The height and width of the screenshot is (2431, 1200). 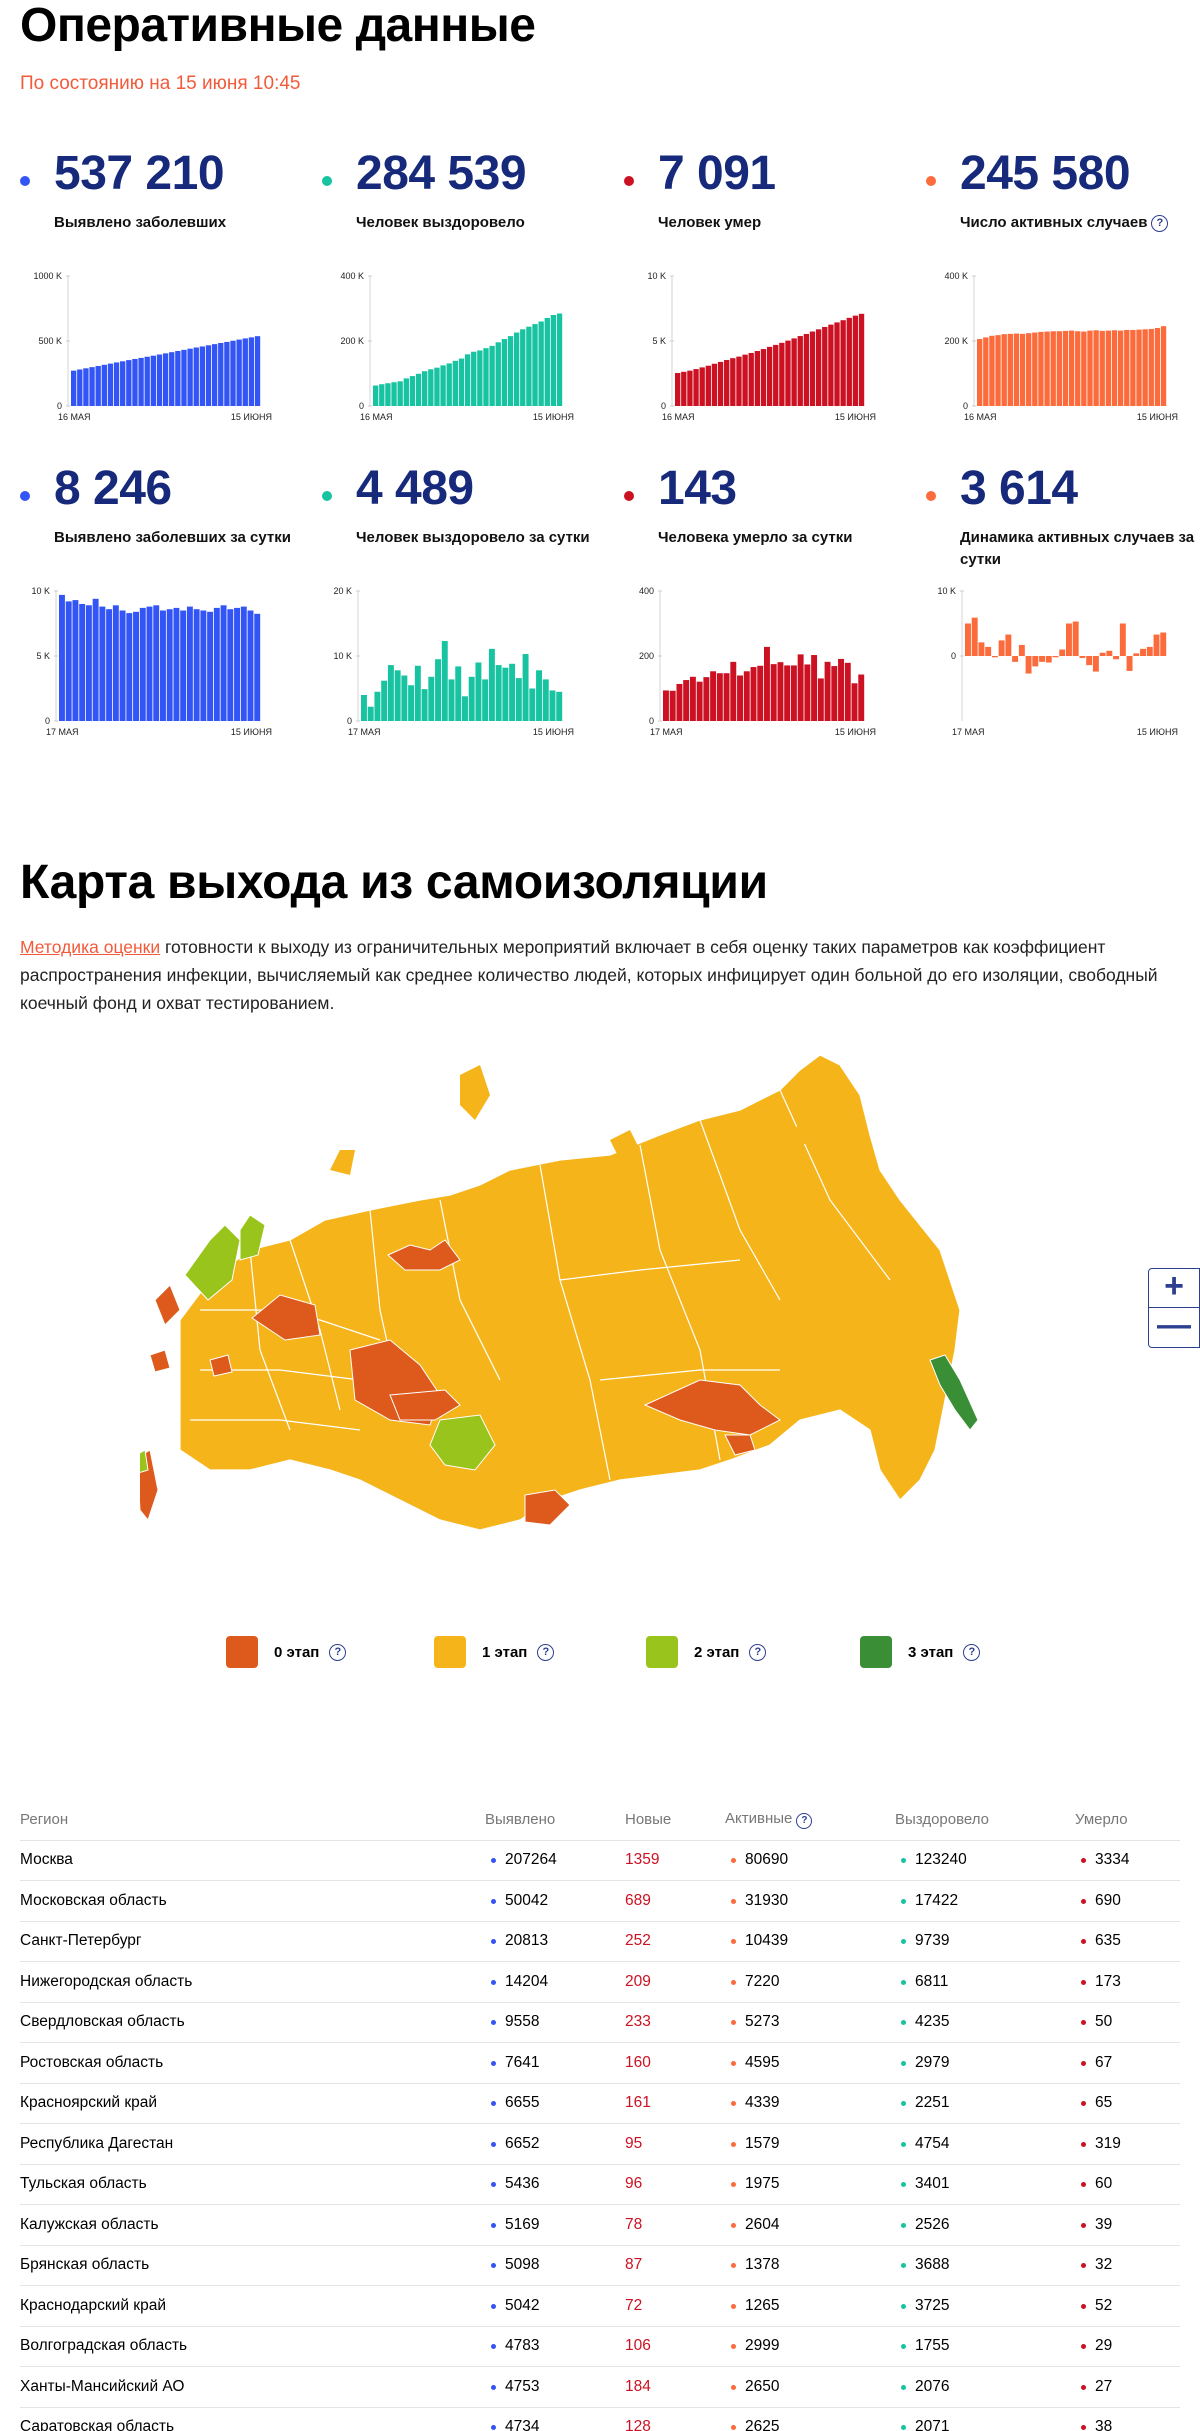 What do you see at coordinates (600, 2023) in the screenshot?
I see `table-row: Свердловская область 9558 233 5273 4235 50` at bounding box center [600, 2023].